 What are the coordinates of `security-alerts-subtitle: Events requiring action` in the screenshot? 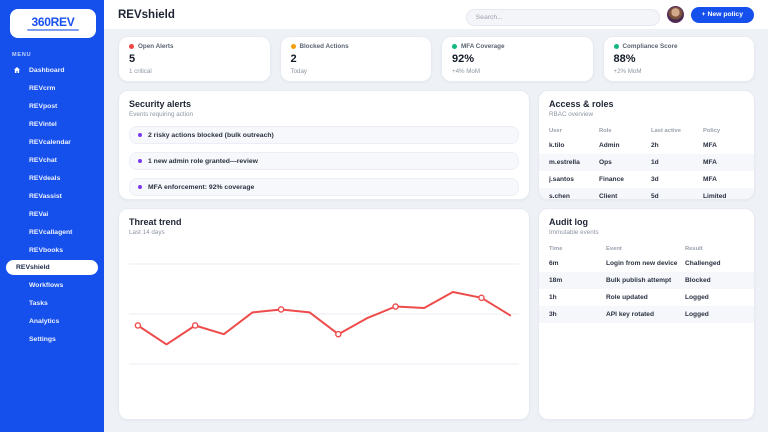 It's located at (161, 114).